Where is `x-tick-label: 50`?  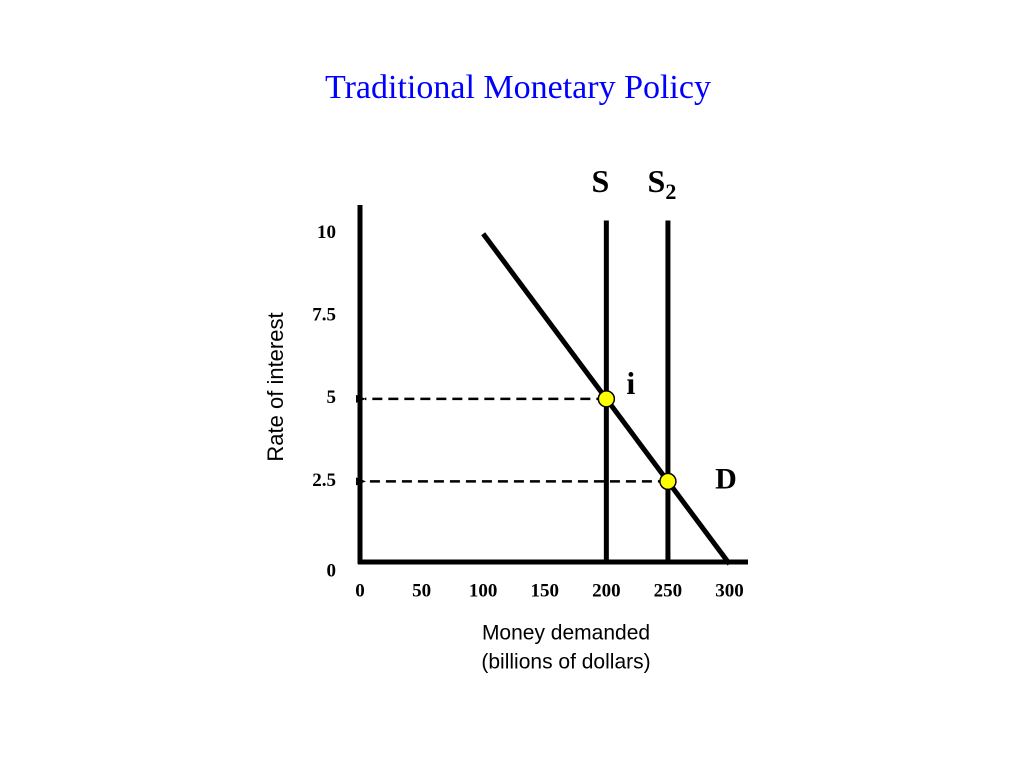
x-tick-label: 50 is located at coordinates (421, 590).